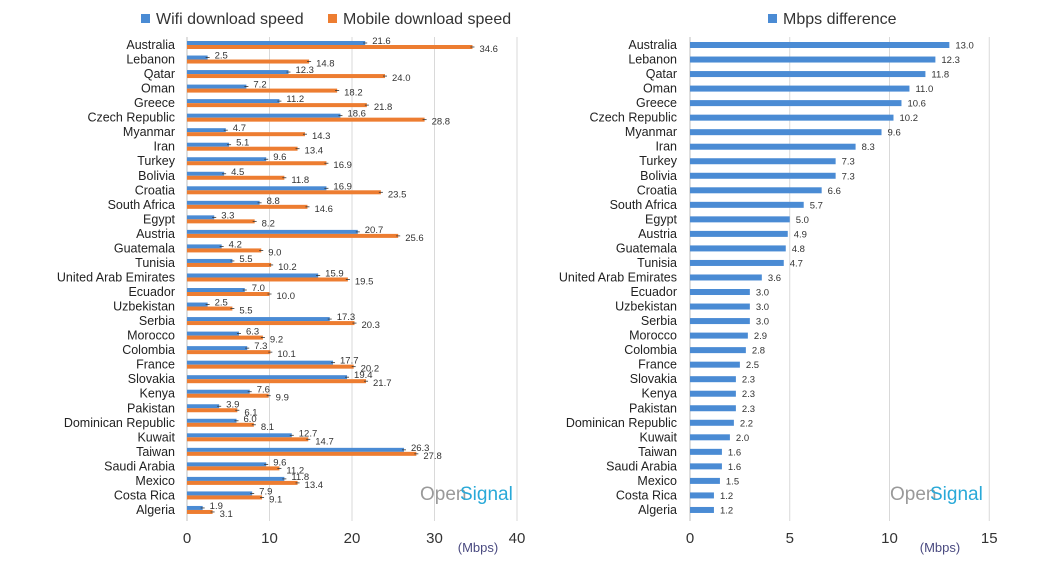 Image resolution: width=1057 pixels, height=576 pixels. I want to click on data-label-wifi: 7.3, so click(260, 346).